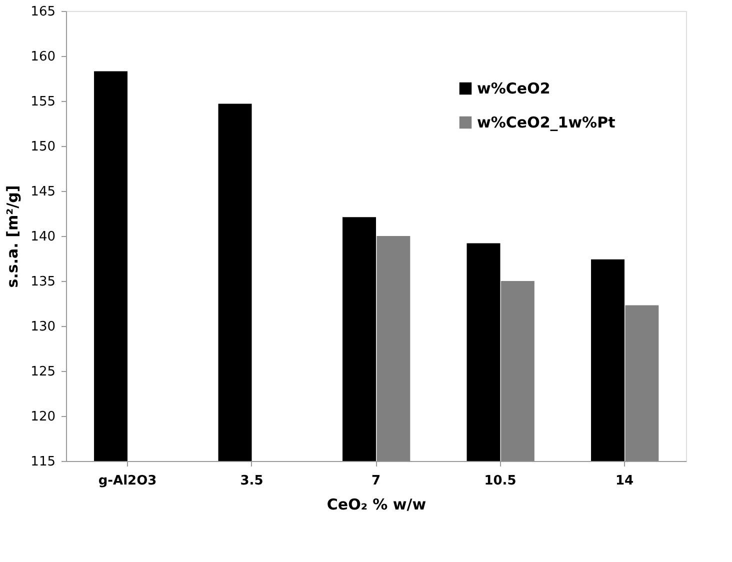 The height and width of the screenshot is (562, 732). What do you see at coordinates (43, 327) in the screenshot?
I see `y-tick-label: 130` at bounding box center [43, 327].